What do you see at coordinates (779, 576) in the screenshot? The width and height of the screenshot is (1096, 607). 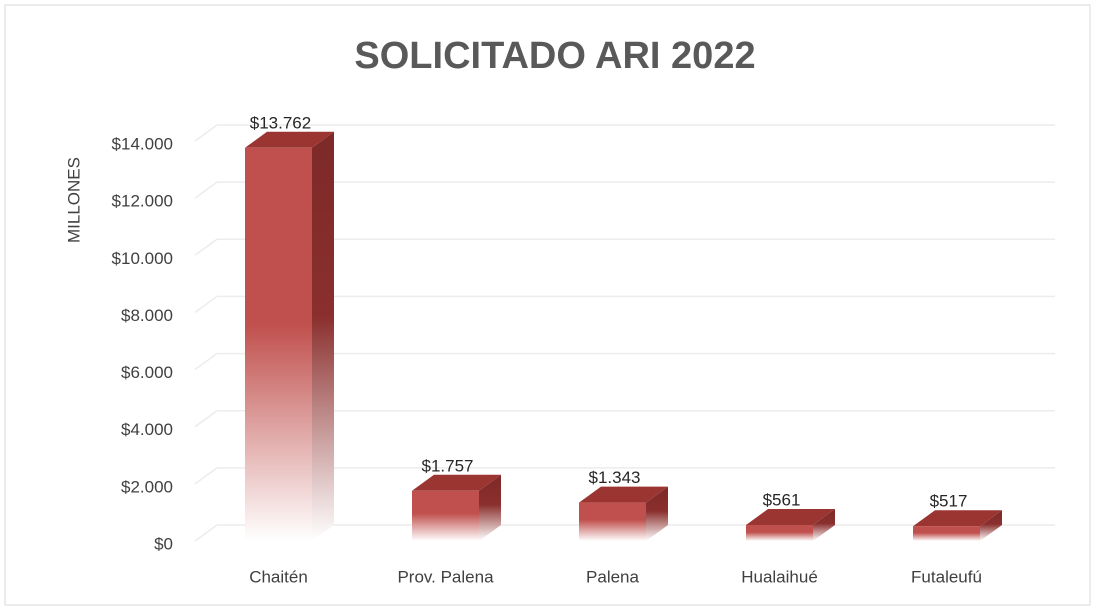 I see `x-tick-label: Hualaihué` at bounding box center [779, 576].